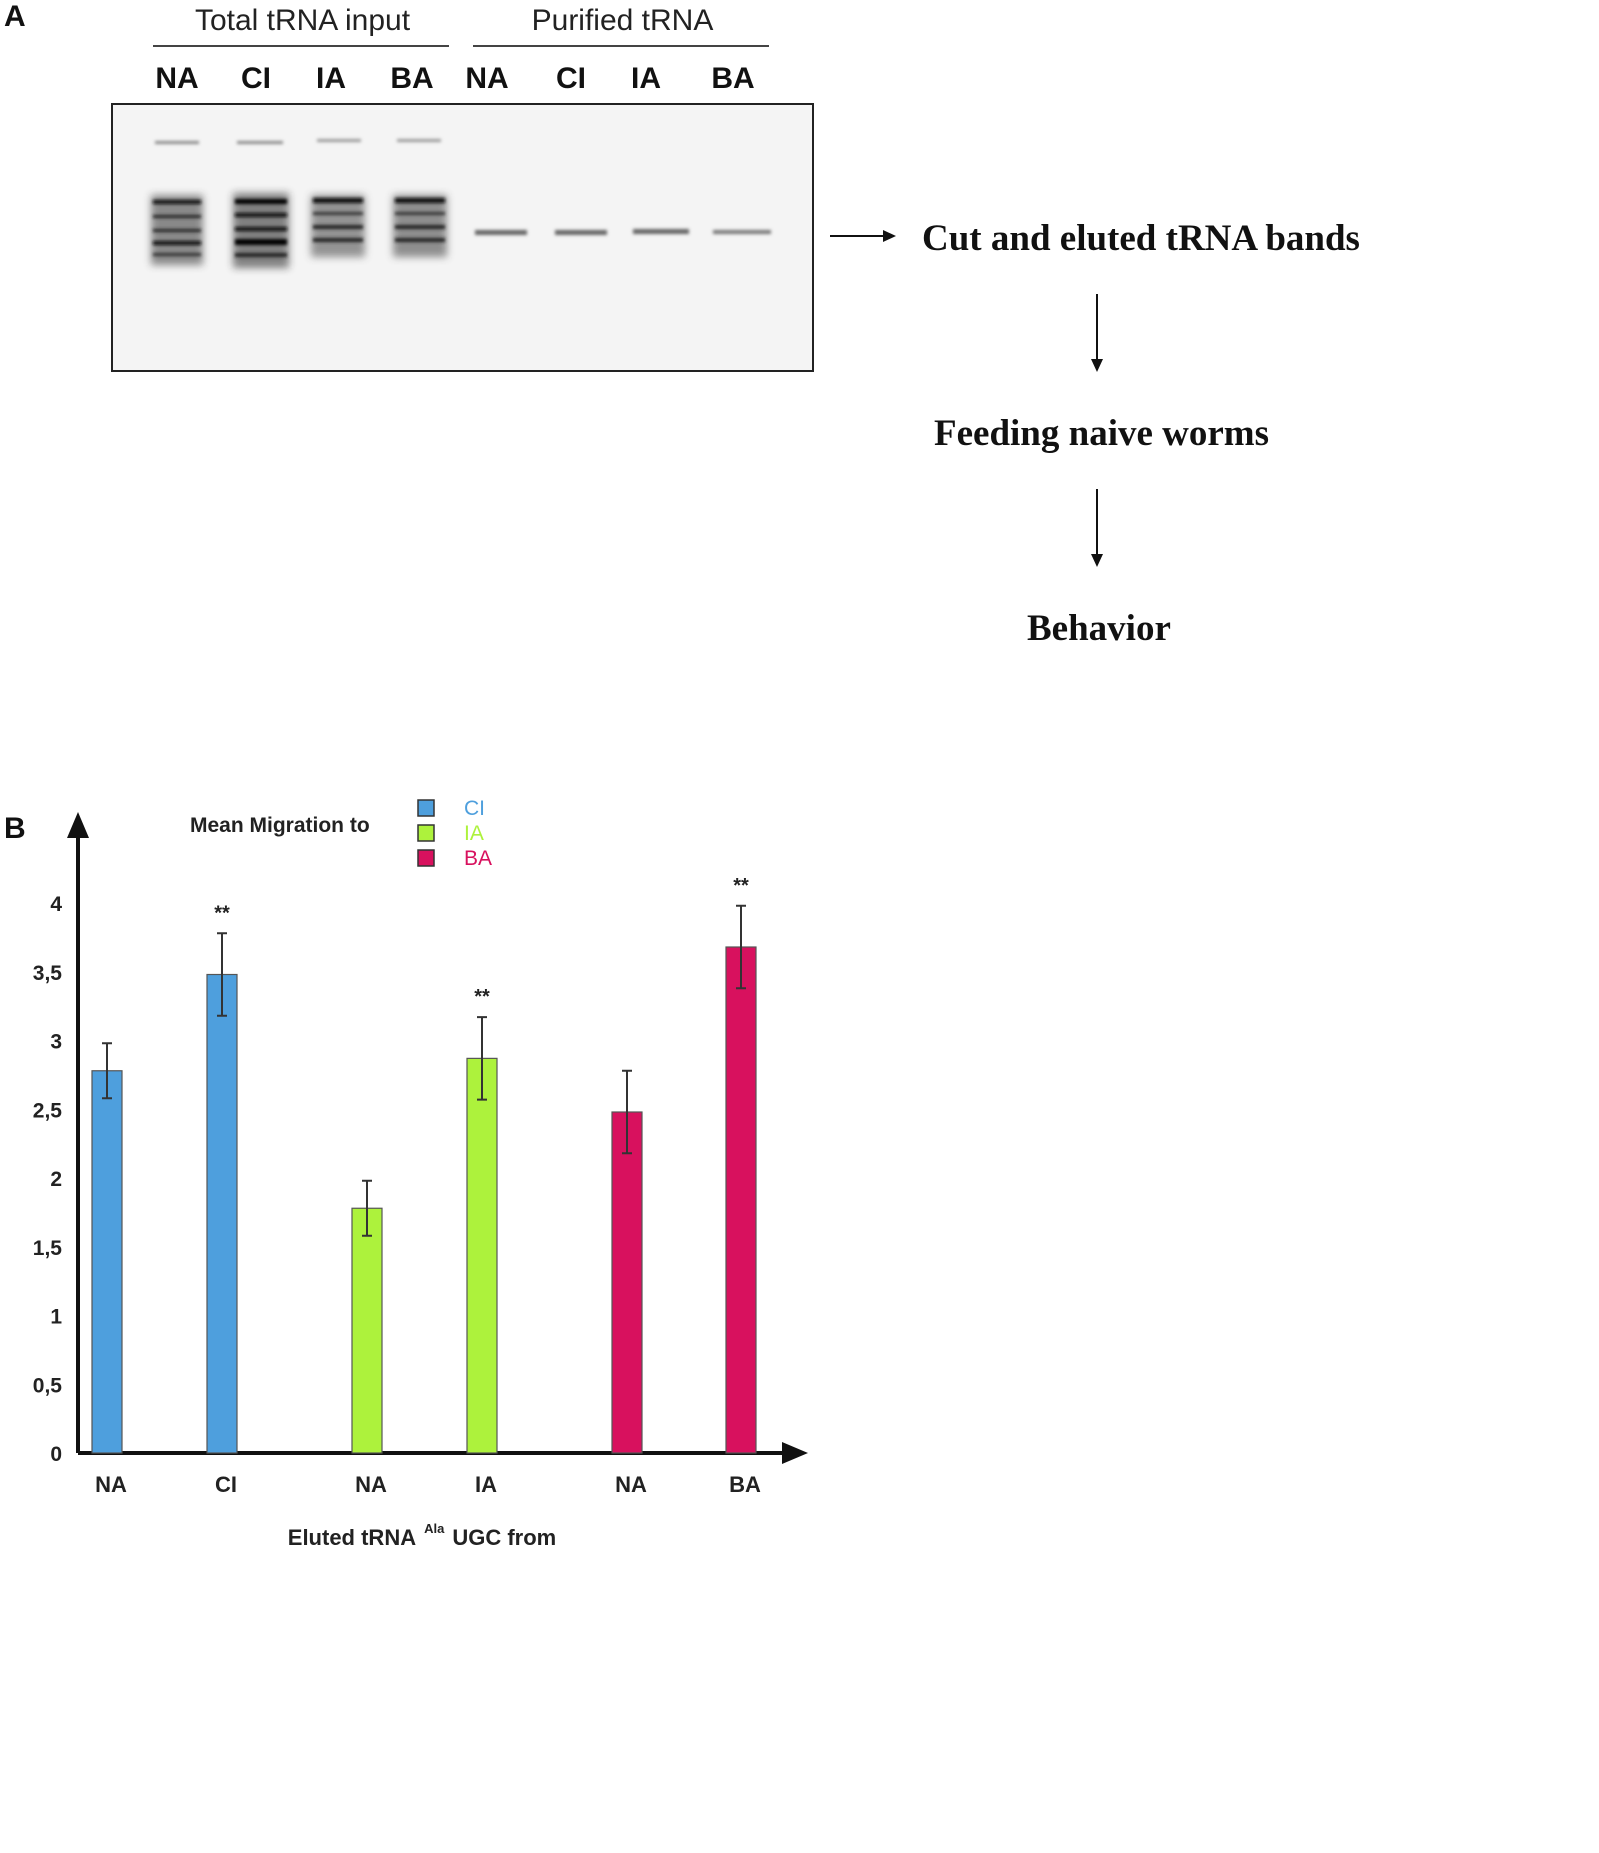 The image size is (1599, 1853). What do you see at coordinates (48, 1179) in the screenshot?
I see `y-ticks: 0 0,5 1 1,5 2 2,5 3 3,5 4` at bounding box center [48, 1179].